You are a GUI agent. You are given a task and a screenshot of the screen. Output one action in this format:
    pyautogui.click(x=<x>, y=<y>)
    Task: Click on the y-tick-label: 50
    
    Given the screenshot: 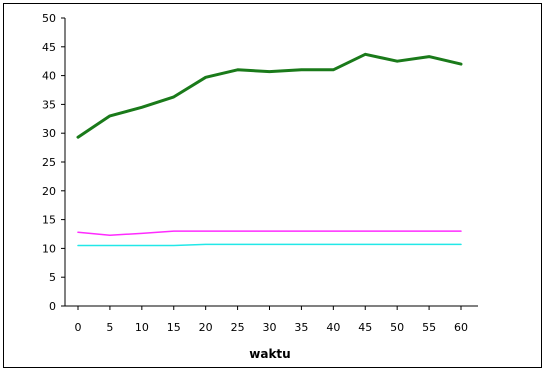 What is the action you would take?
    pyautogui.click(x=49, y=18)
    